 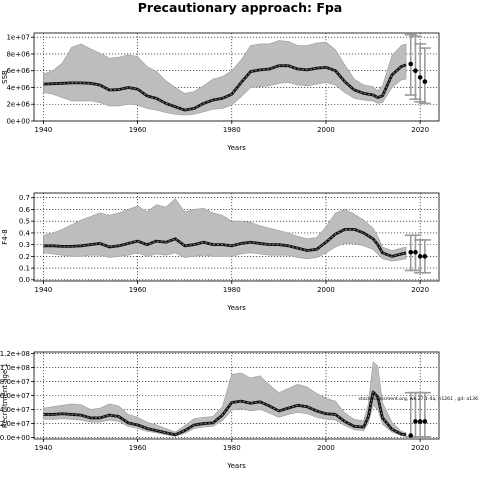 I want to click on y-tick-label: 0.5, so click(x=24, y=222).